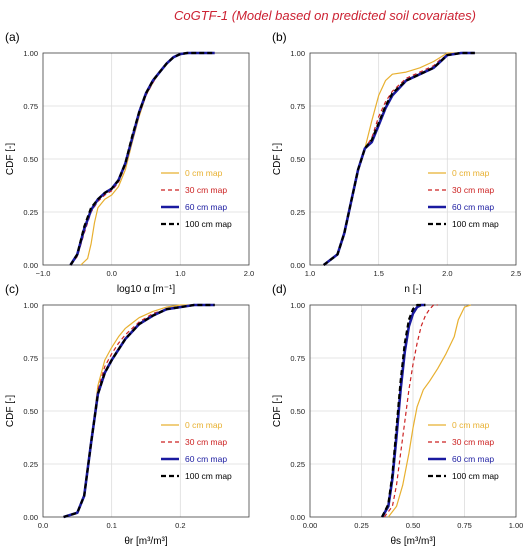 Image resolution: width=531 pixels, height=550 pixels. I want to click on series-line-0-cm-map, so click(429, 411).